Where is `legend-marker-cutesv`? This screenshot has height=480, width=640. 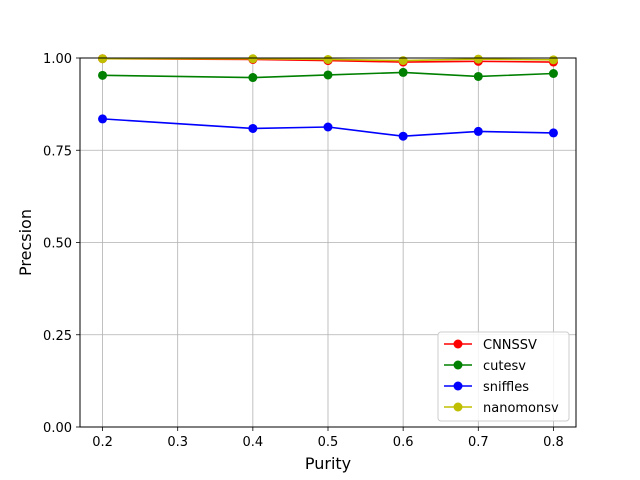
legend-marker-cutesv is located at coordinates (458, 365).